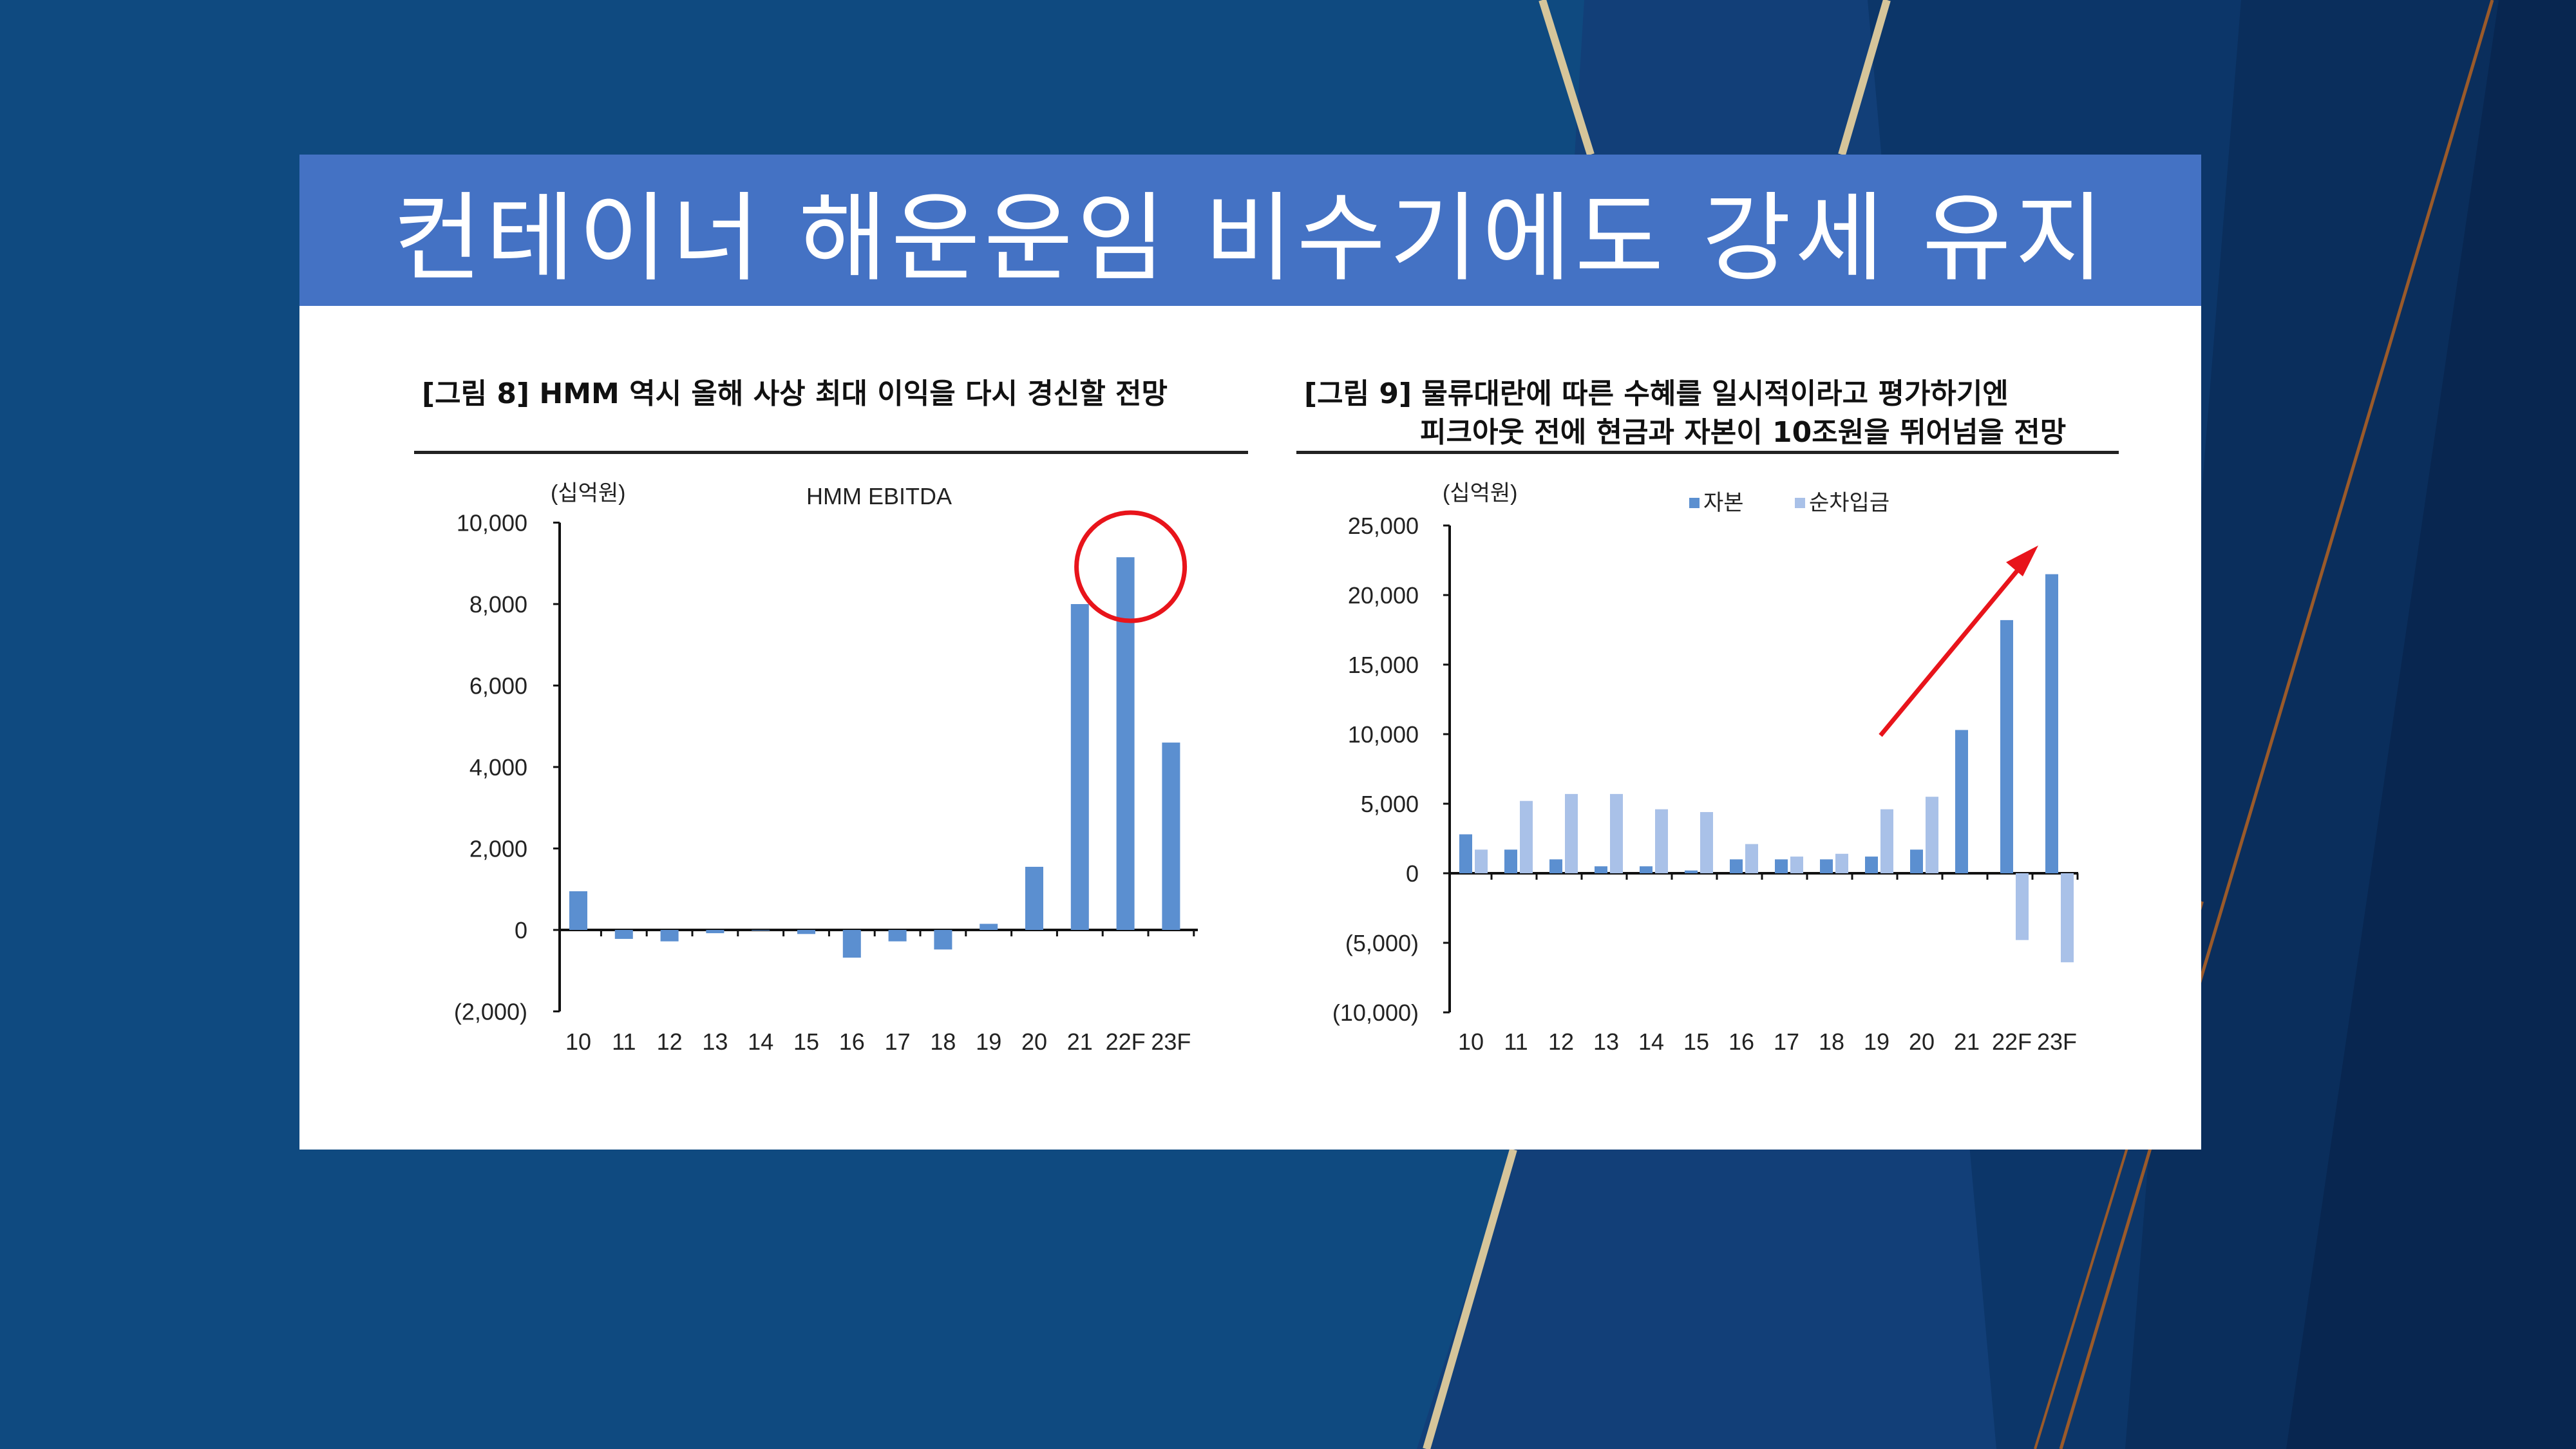 The height and width of the screenshot is (1449, 2576). Describe the element at coordinates (1390, 804) in the screenshot. I see `y-tick-label: 5,000` at that location.